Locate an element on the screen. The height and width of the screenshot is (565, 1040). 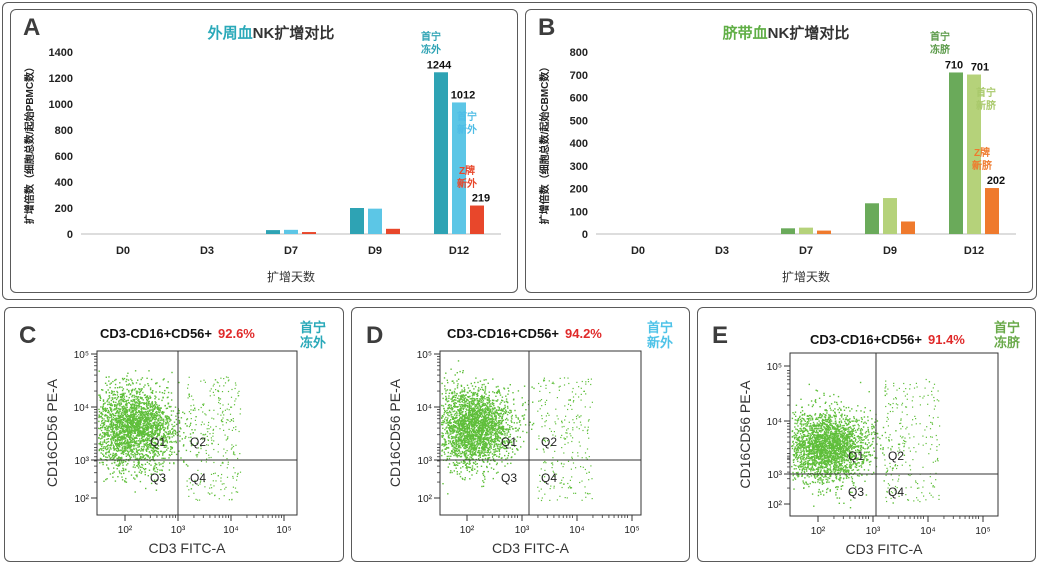
bar is located at coordinates (992, 211).